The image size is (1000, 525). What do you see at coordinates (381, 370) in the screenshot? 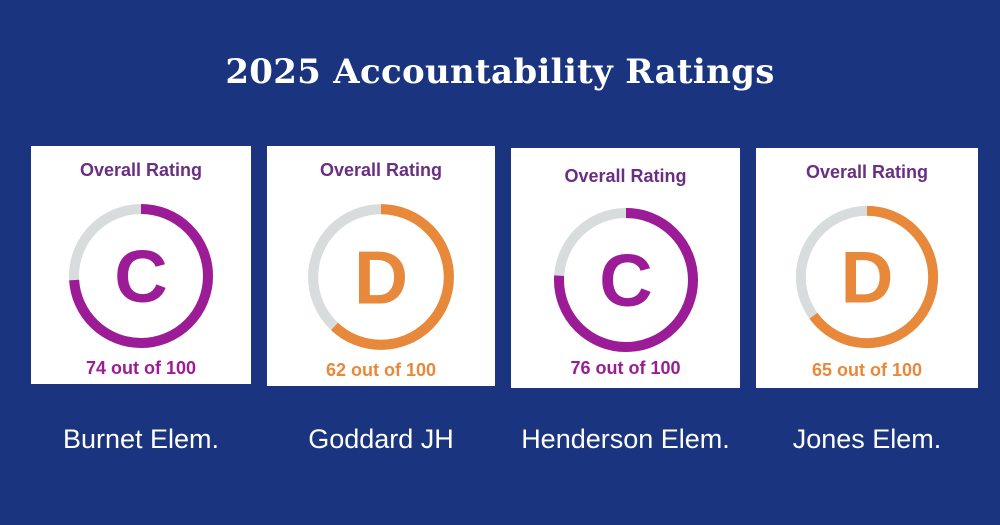
I see `score-text: 62 out of 100` at bounding box center [381, 370].